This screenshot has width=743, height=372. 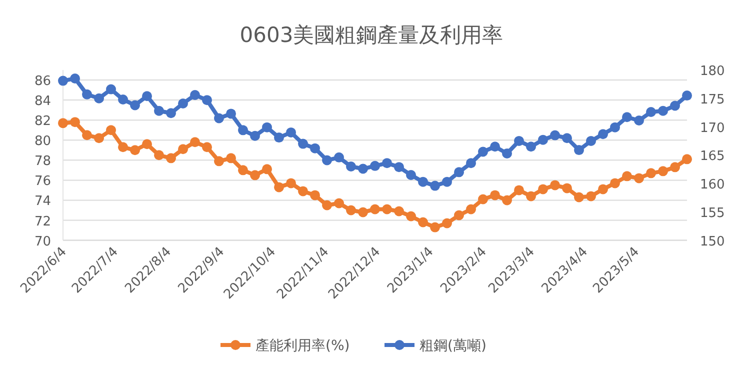 I want to click on y2-tick-label: 180, so click(x=712, y=71).